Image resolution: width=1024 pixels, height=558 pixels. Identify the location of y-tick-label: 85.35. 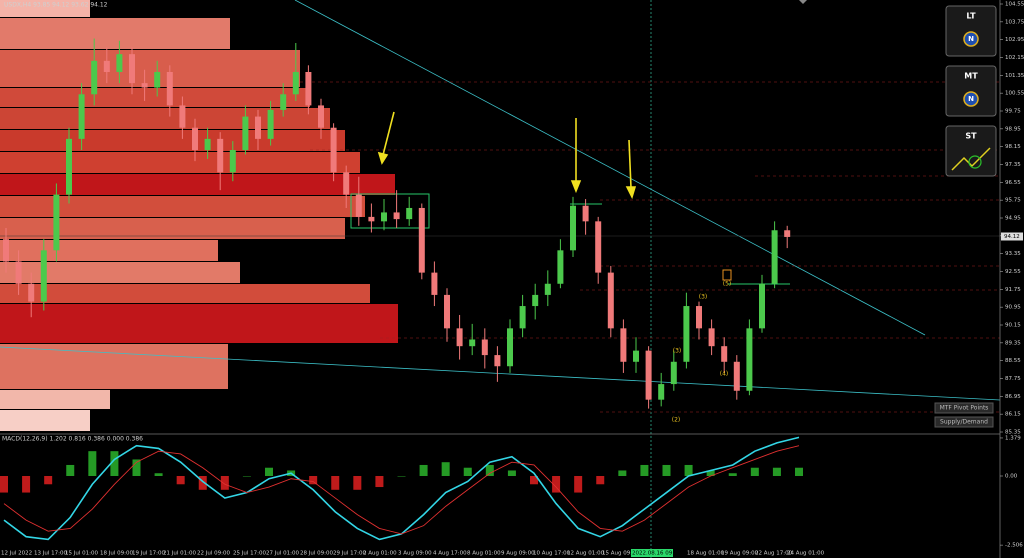
(1013, 433).